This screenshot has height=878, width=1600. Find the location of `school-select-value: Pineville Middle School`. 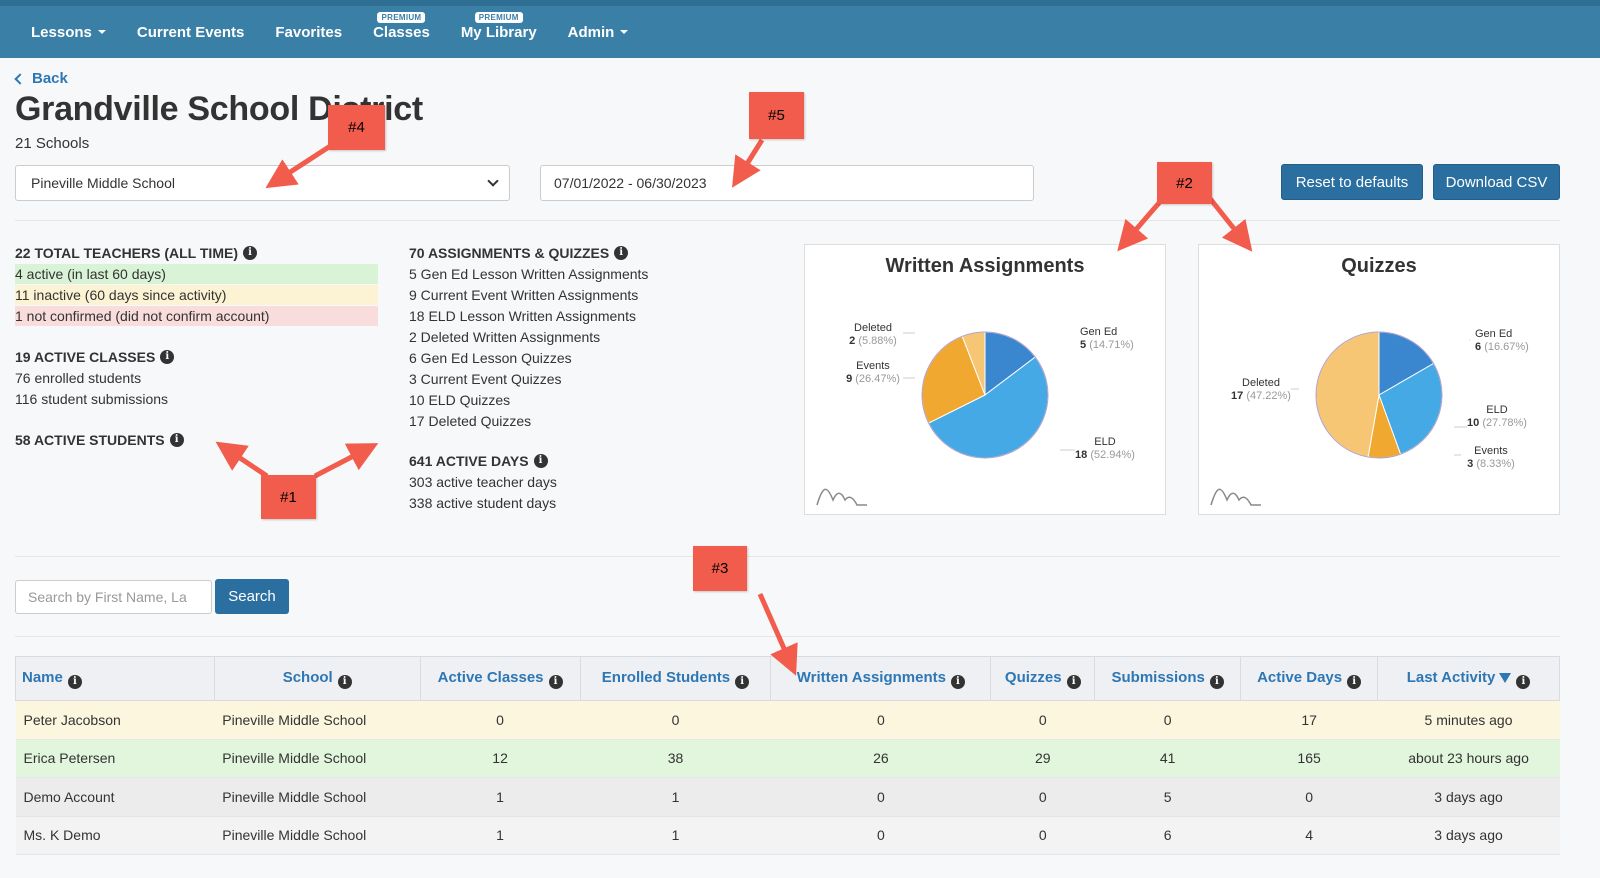

school-select-value: Pineville Middle School is located at coordinates (103, 183).